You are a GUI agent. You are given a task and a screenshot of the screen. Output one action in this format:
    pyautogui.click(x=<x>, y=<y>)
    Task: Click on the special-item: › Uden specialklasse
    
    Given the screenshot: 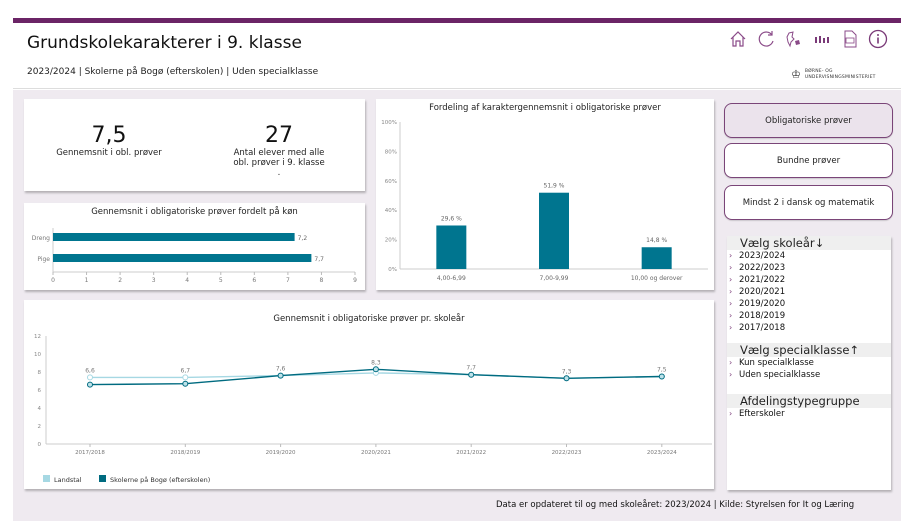 What is the action you would take?
    pyautogui.click(x=809, y=375)
    